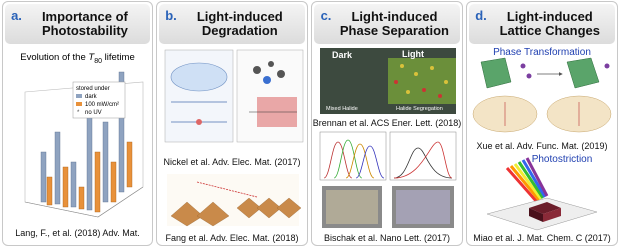 The height and width of the screenshot is (248, 619). Describe the element at coordinates (542, 52) in the screenshot. I see `section-heading: Phase Transformation` at that location.